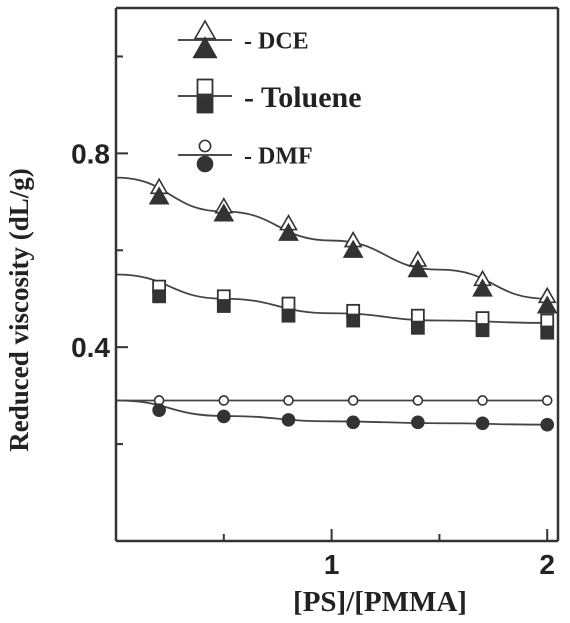  I want to click on legend-item: - DMF, so click(245, 156).